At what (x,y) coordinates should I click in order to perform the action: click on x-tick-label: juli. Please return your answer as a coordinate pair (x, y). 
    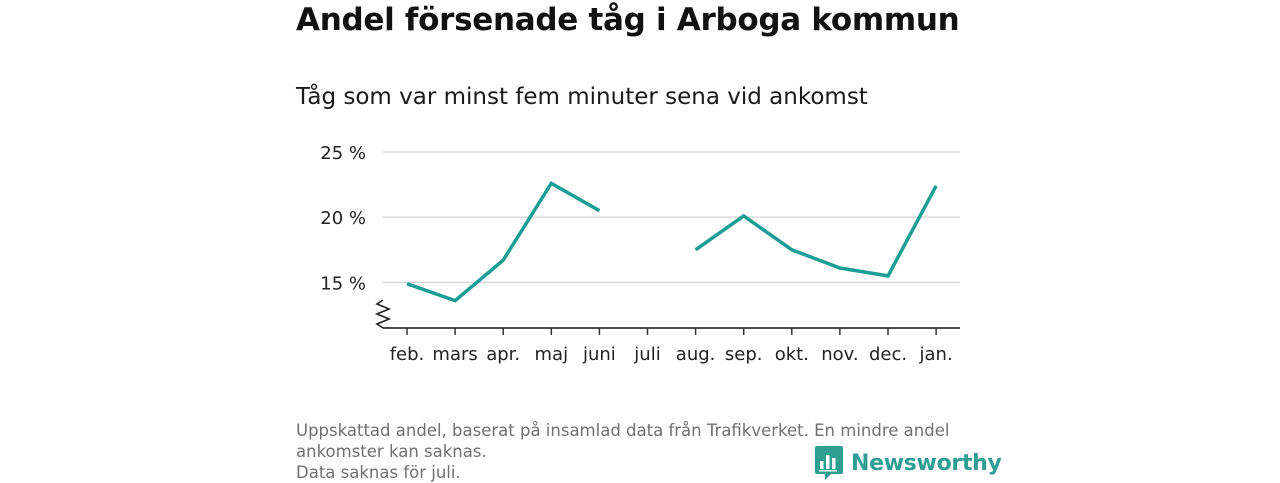
    Looking at the image, I should click on (646, 354).